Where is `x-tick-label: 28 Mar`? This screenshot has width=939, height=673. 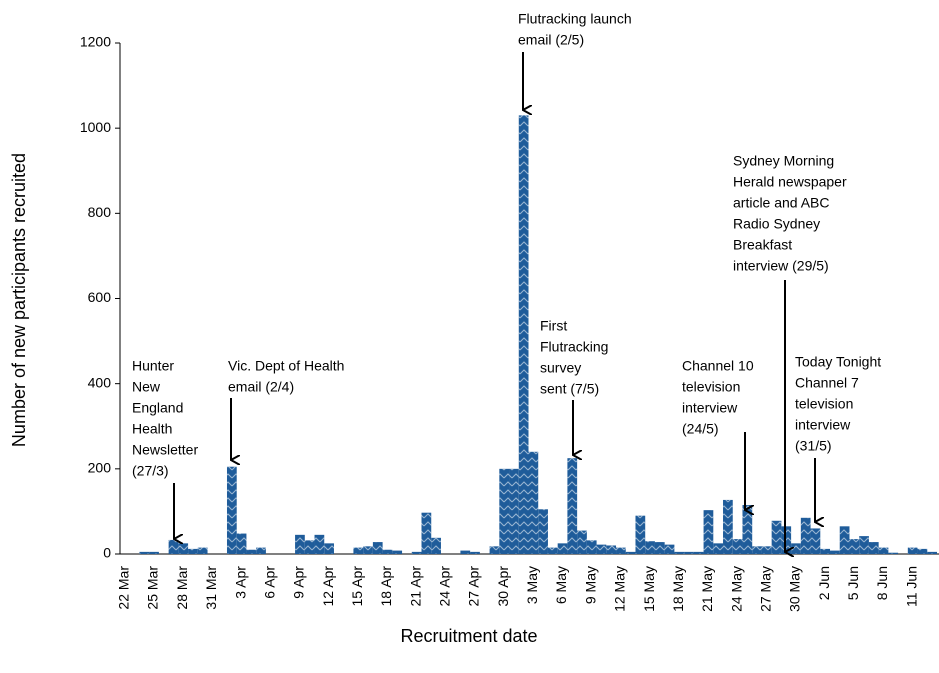 x-tick-label: 28 Mar is located at coordinates (182, 588).